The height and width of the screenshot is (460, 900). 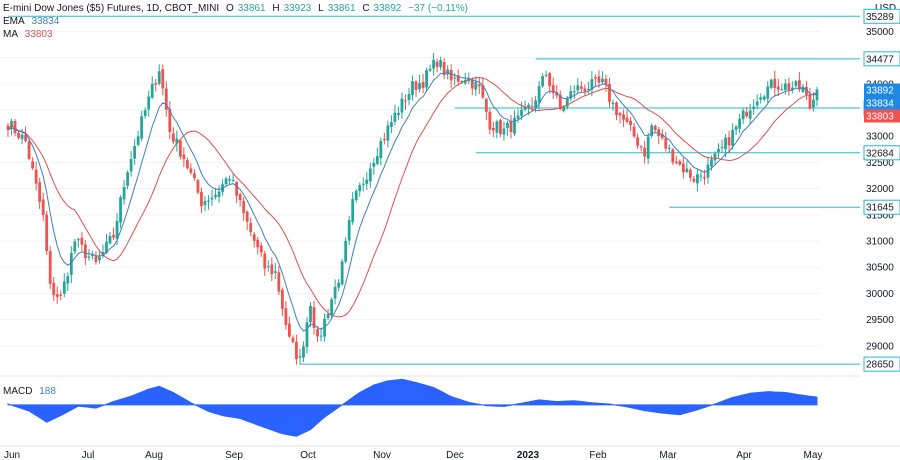 I want to click on ema-legend: EMA 33834, so click(x=33, y=21).